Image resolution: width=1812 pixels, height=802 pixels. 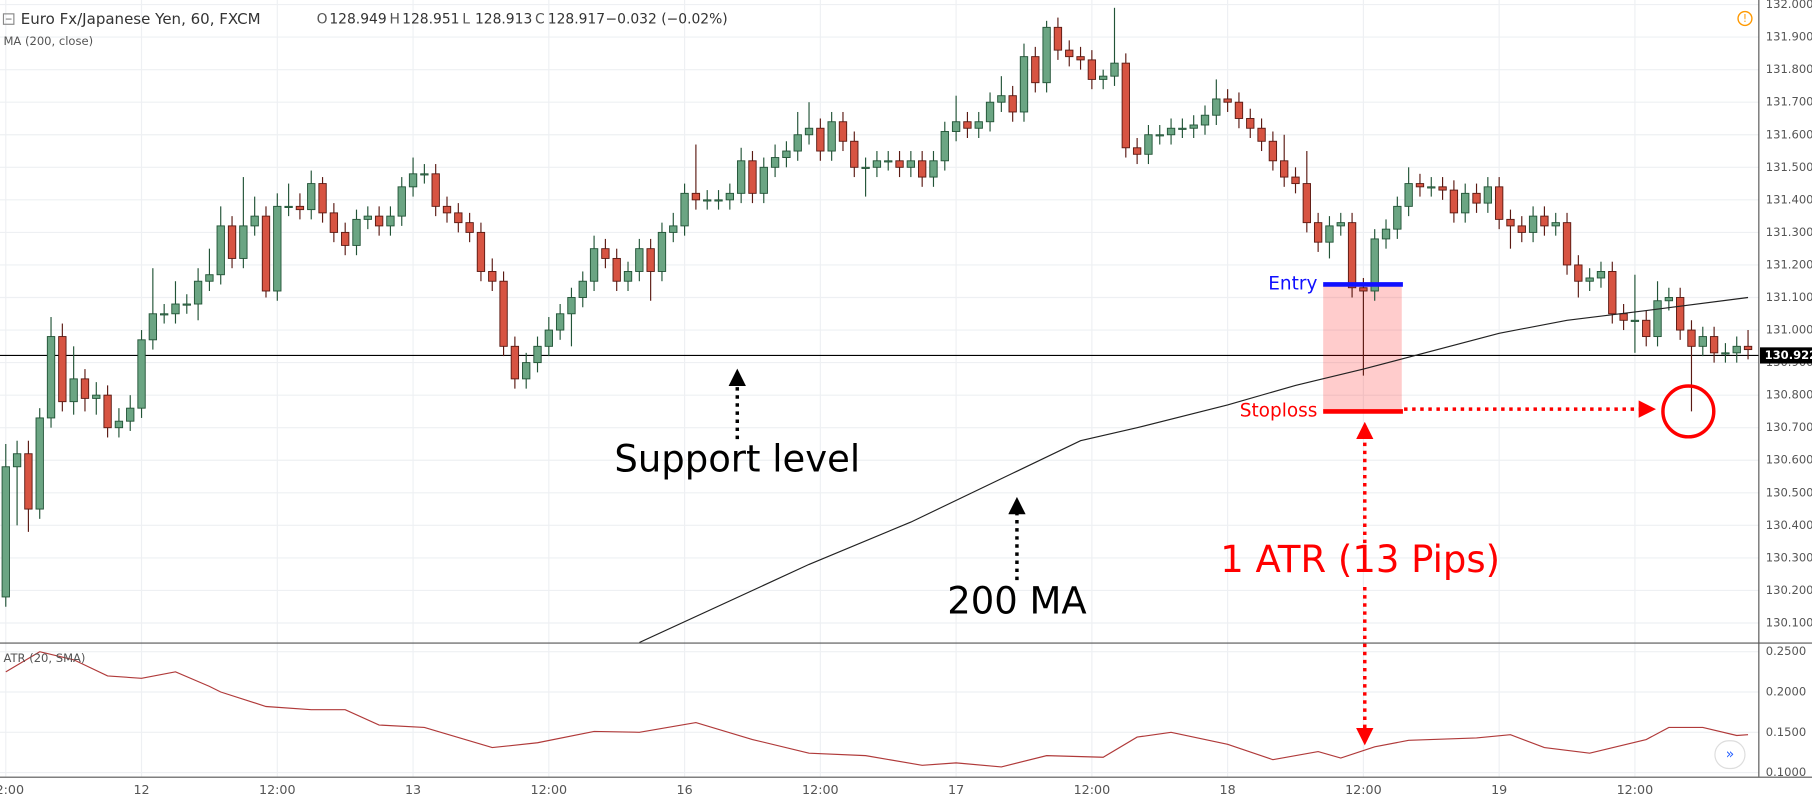 I want to click on ohlc-value: 128.949, so click(x=357, y=20).